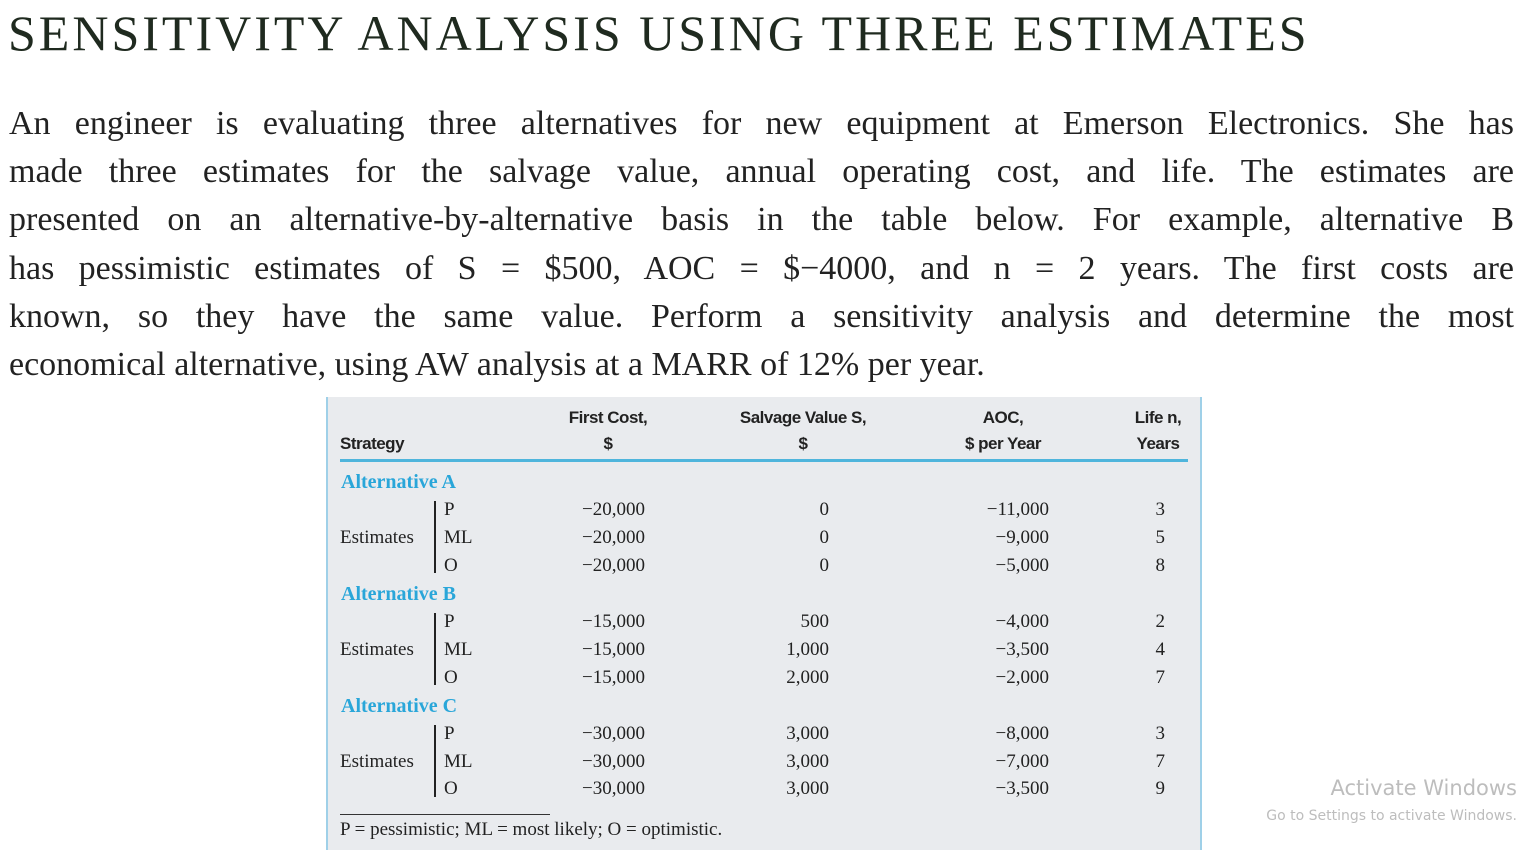 This screenshot has height=866, width=1523. Describe the element at coordinates (608, 417) in the screenshot. I see `header-line: First Cost,` at that location.